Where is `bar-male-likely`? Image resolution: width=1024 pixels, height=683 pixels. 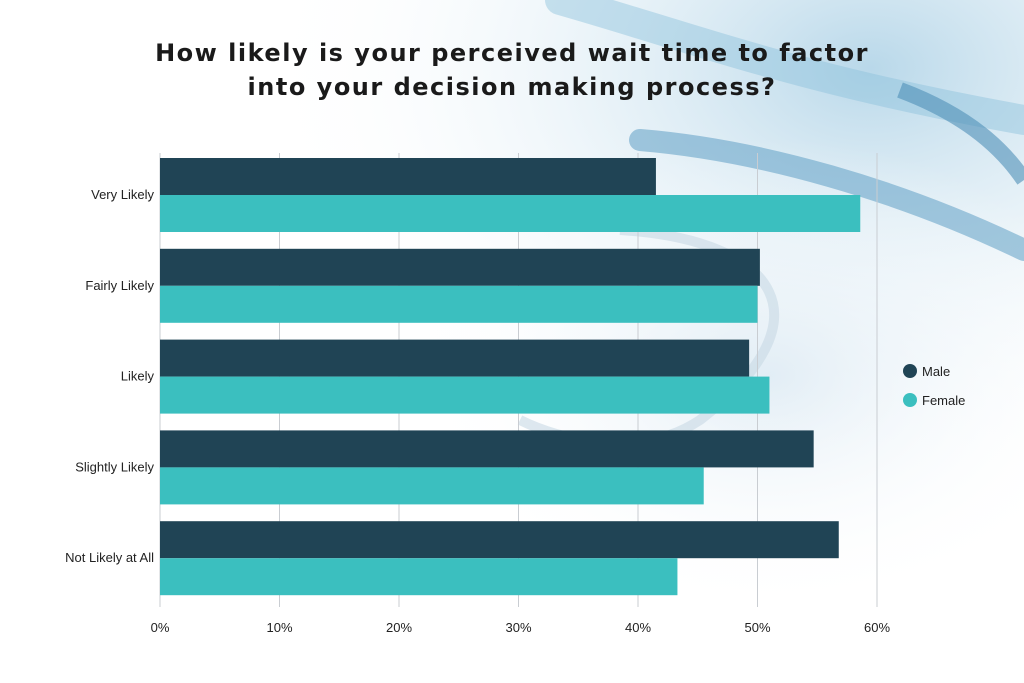 bar-male-likely is located at coordinates (455, 358).